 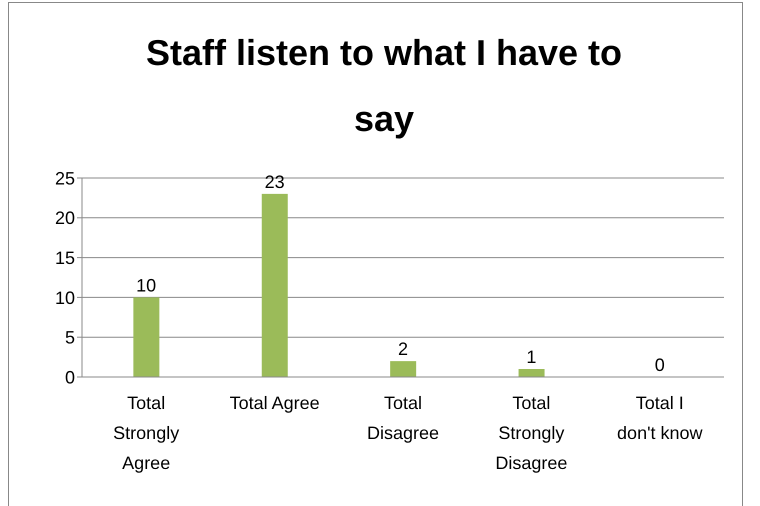 I want to click on x-tick-label: Total Strongly Agree, so click(x=146, y=433).